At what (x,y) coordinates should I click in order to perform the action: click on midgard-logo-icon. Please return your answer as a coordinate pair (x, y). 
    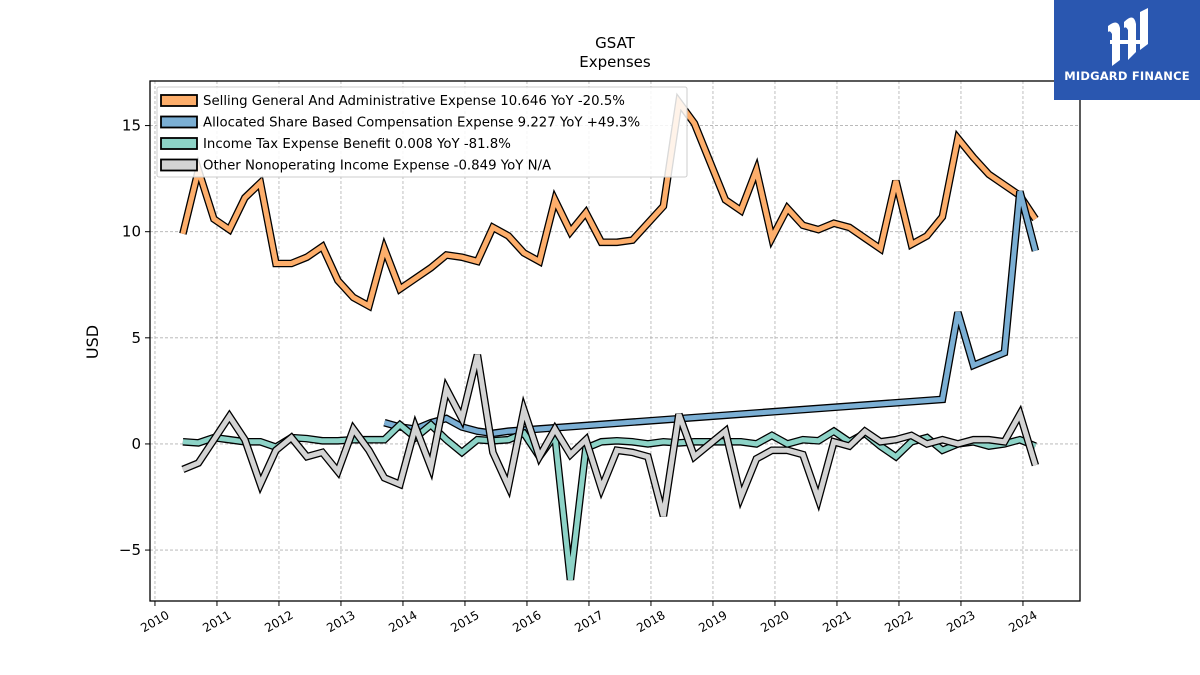
    Looking at the image, I should click on (1128, 37).